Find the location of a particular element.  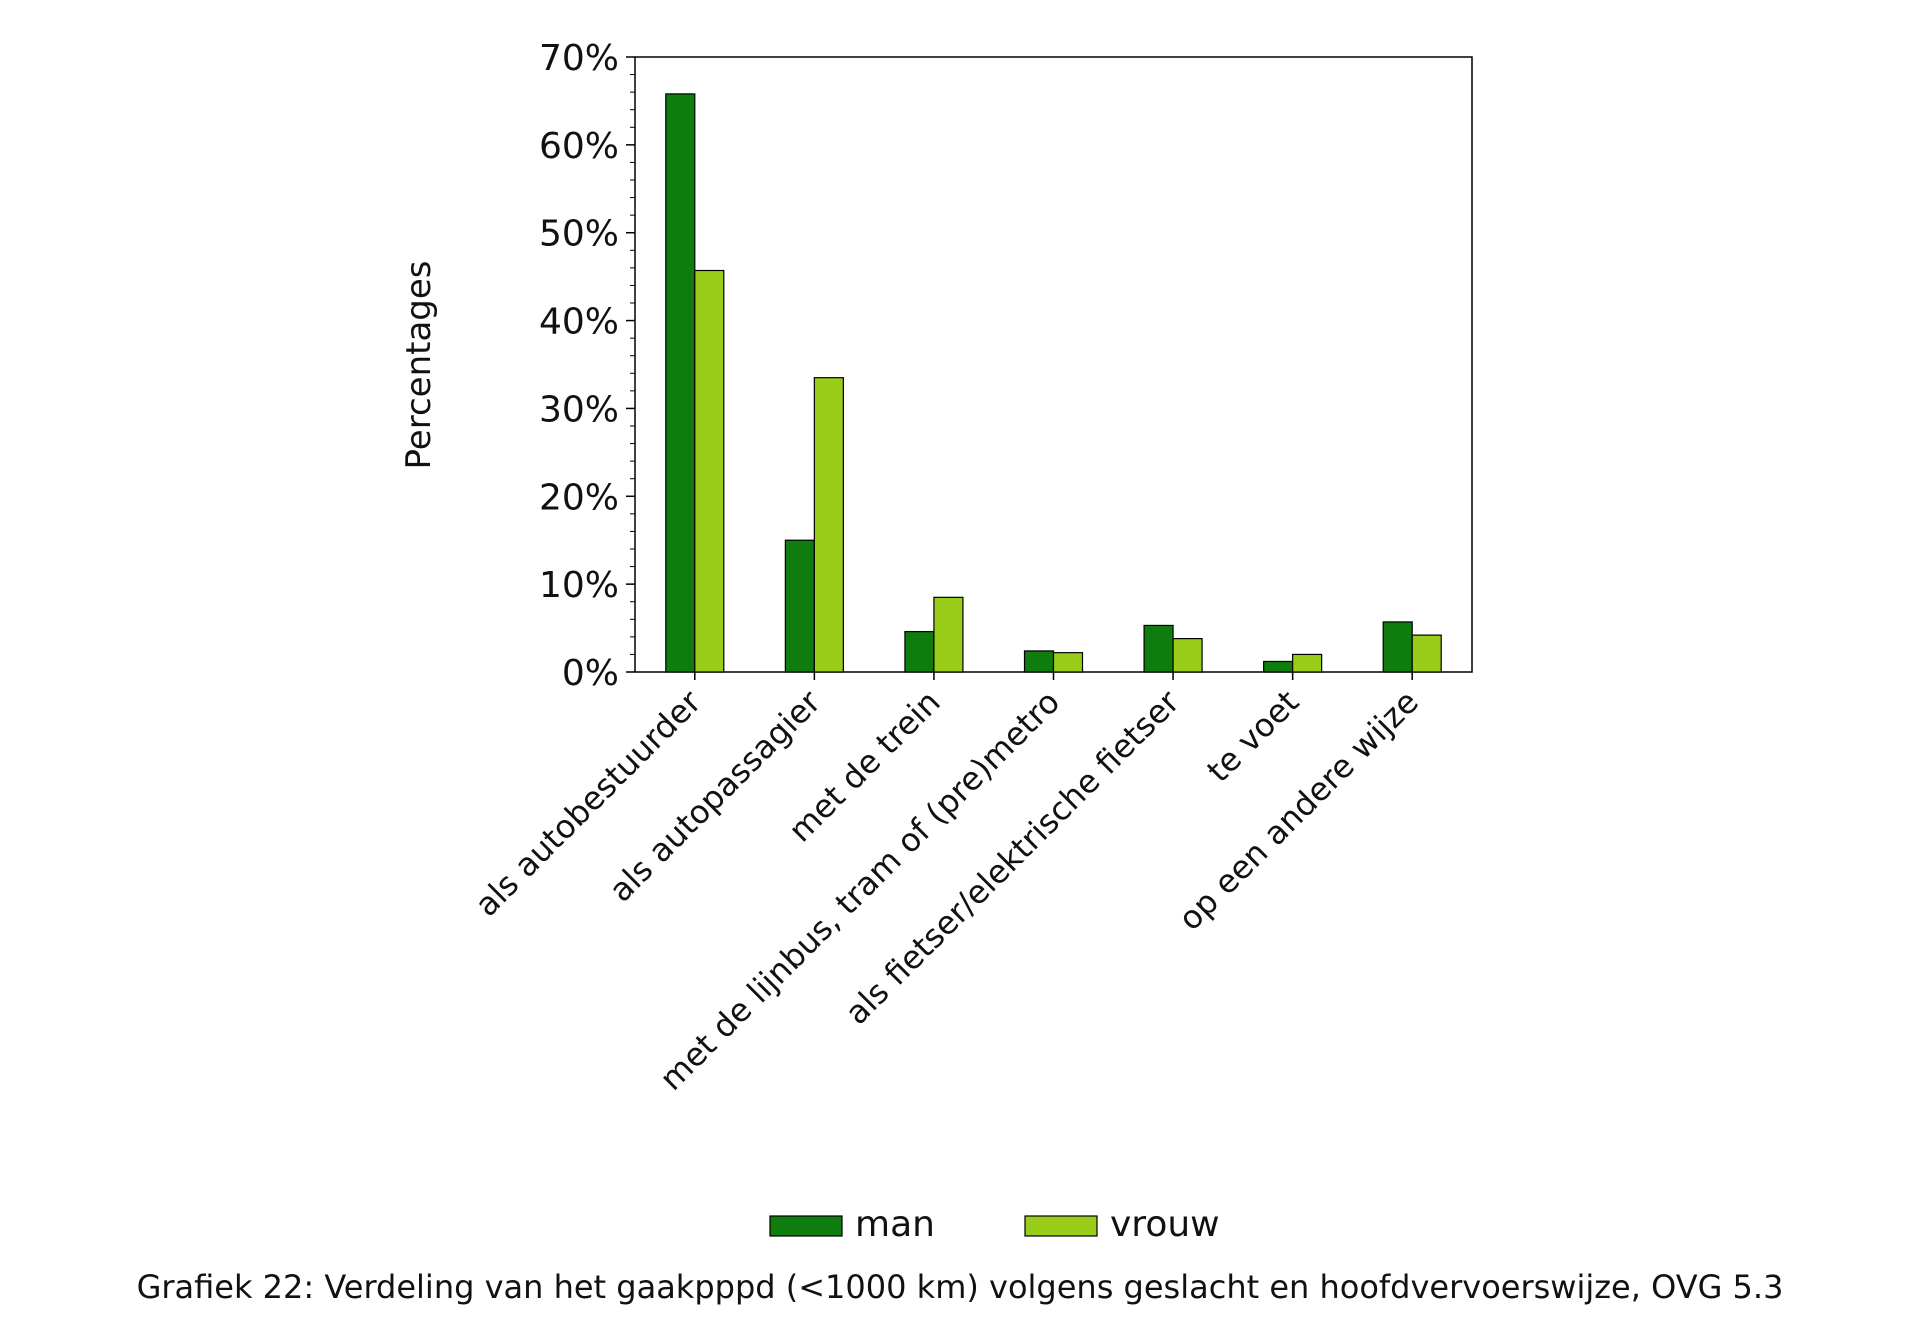

legend-label-vrouw: vrouw is located at coordinates (1165, 1224).